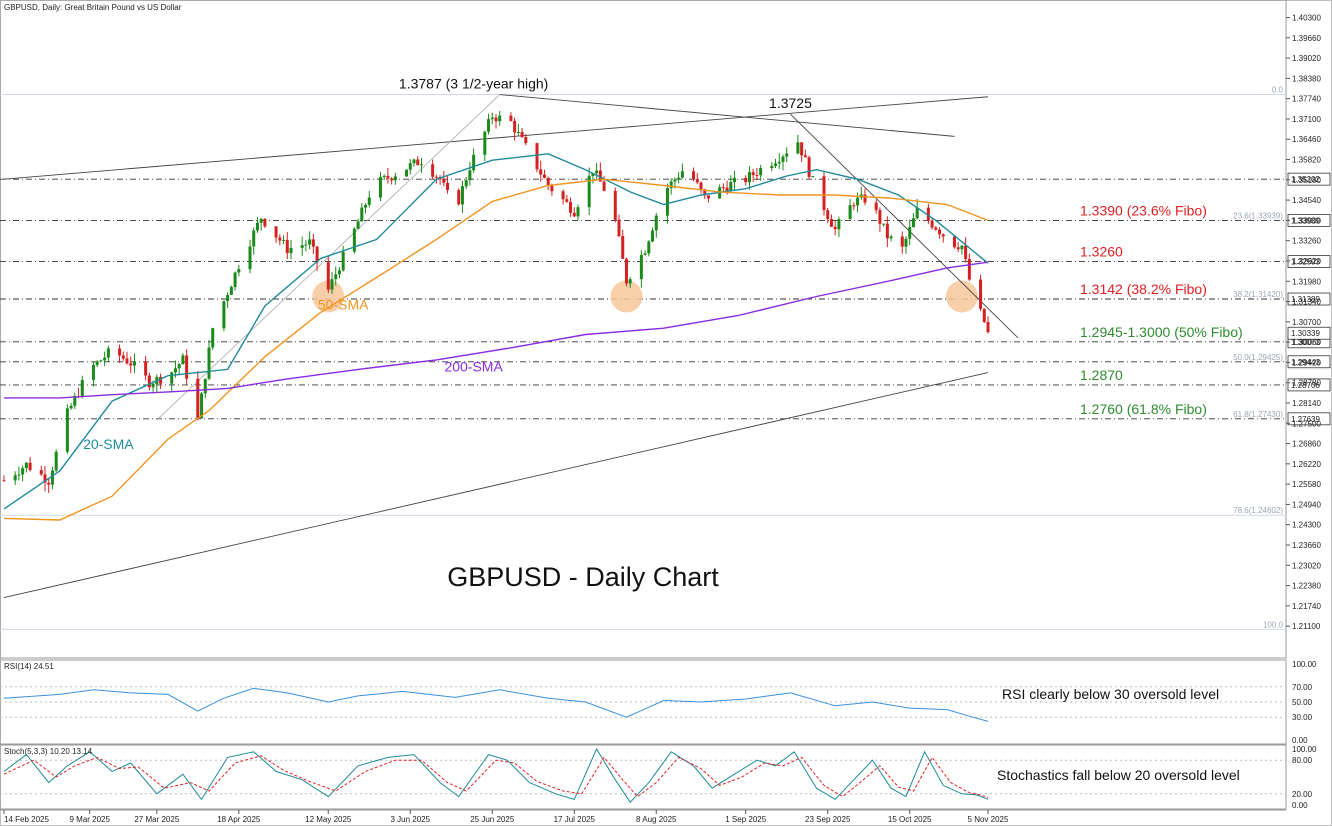  Describe the element at coordinates (1306, 626) in the screenshot. I see `y-tick-label: 1.21100` at that location.